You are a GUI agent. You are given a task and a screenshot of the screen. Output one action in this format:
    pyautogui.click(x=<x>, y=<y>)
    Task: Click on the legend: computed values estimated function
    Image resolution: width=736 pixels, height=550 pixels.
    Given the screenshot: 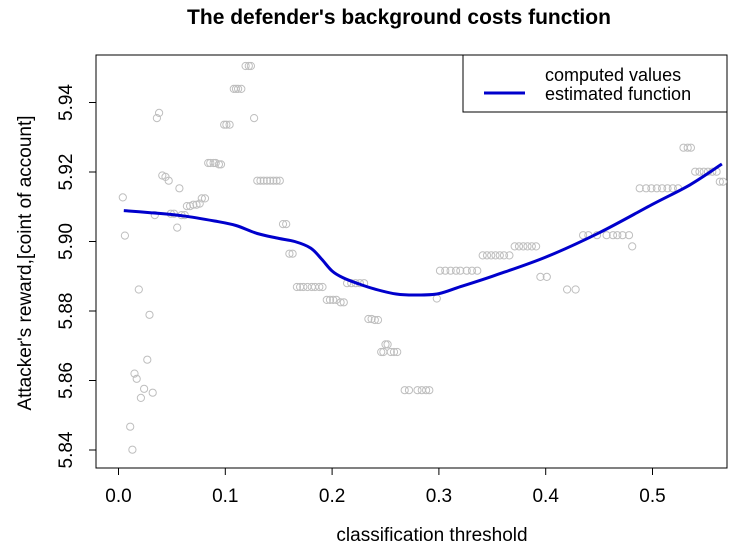 What is the action you would take?
    pyautogui.click(x=595, y=83)
    